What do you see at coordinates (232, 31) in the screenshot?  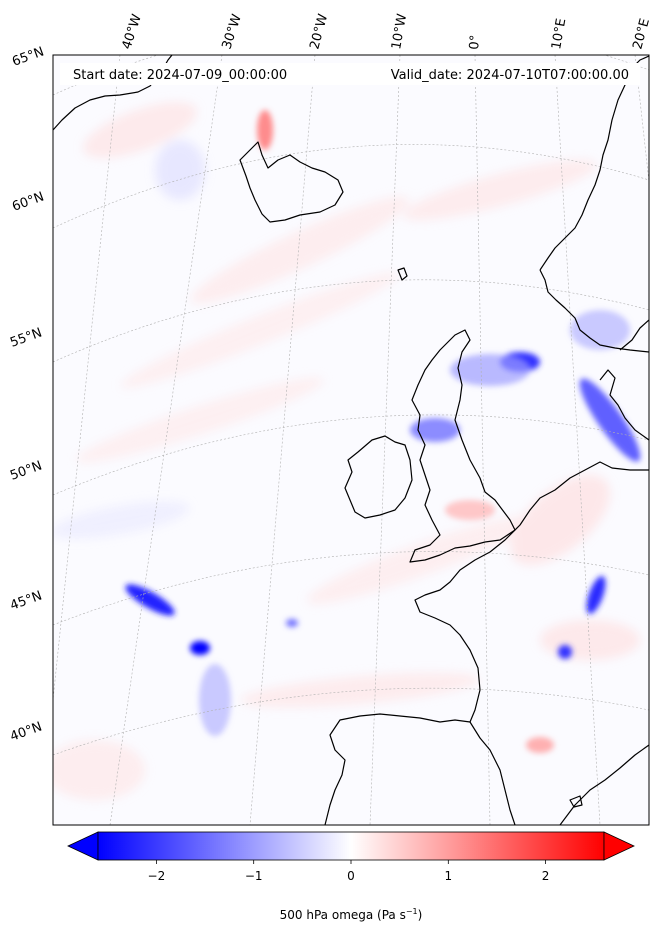 I see `lon-label-30w: 30°W` at bounding box center [232, 31].